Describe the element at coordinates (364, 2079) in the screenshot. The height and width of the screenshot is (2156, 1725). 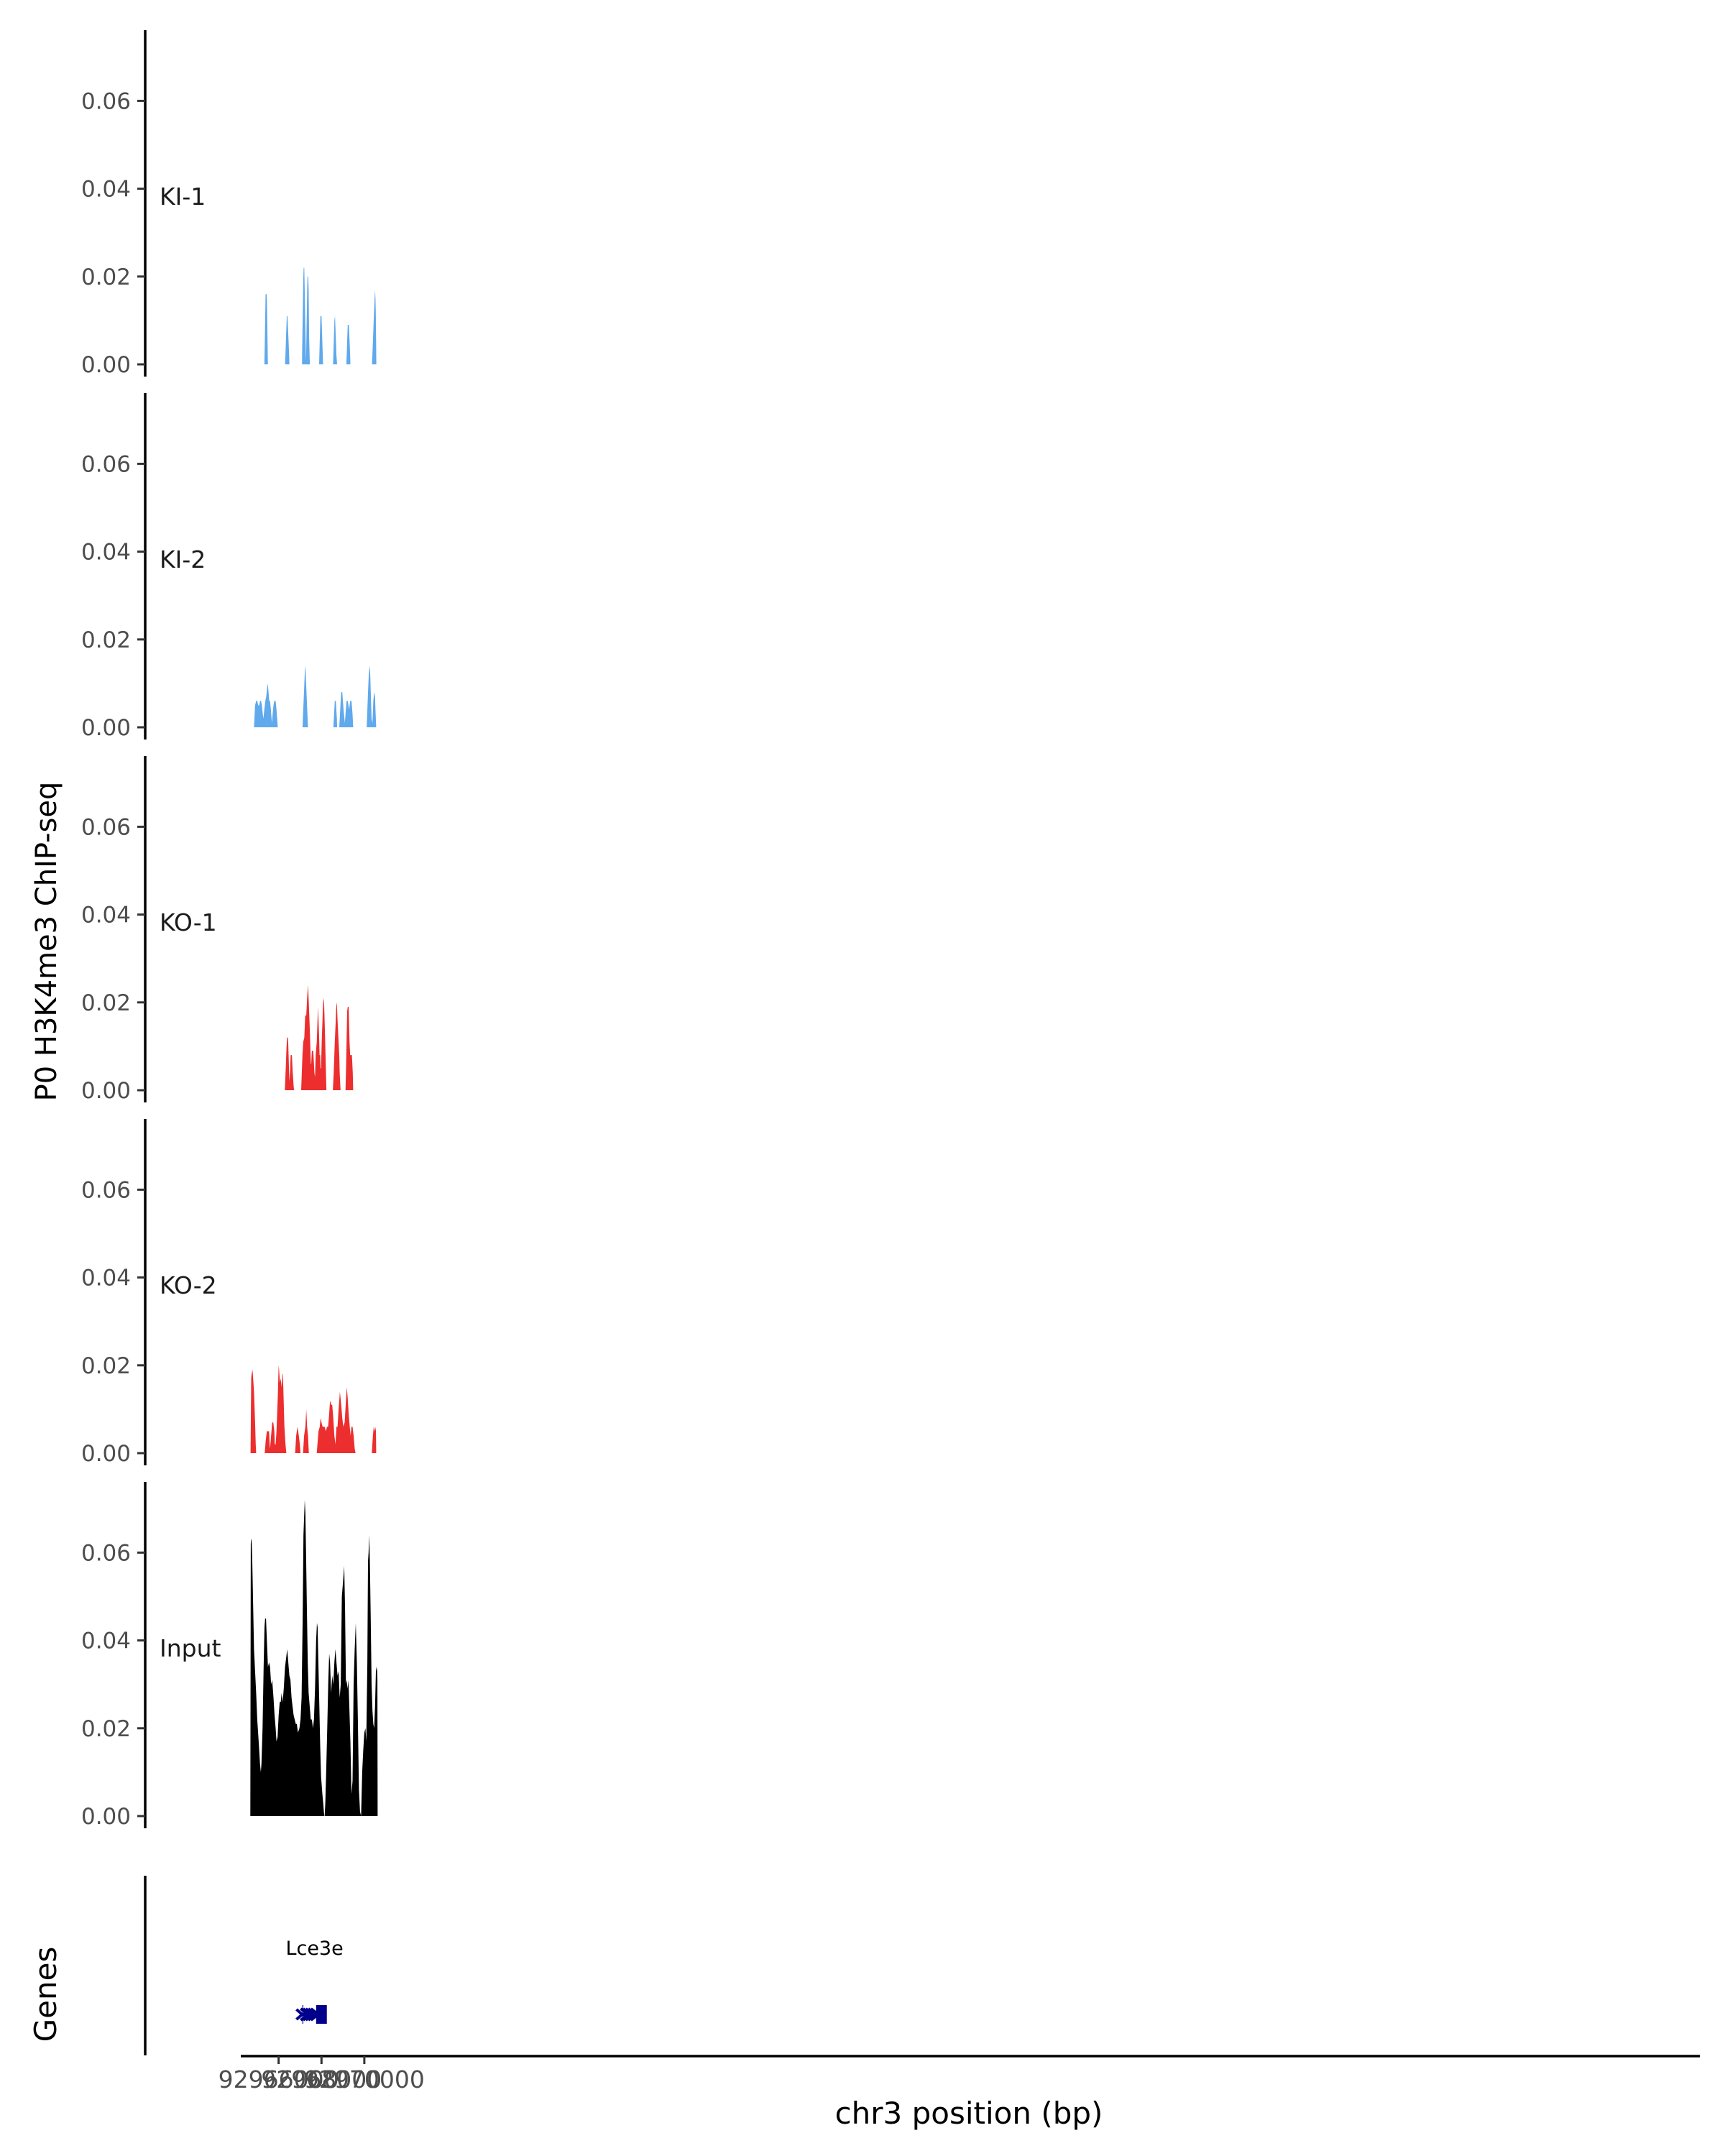
I see `x-tick-label: 92970000` at that location.